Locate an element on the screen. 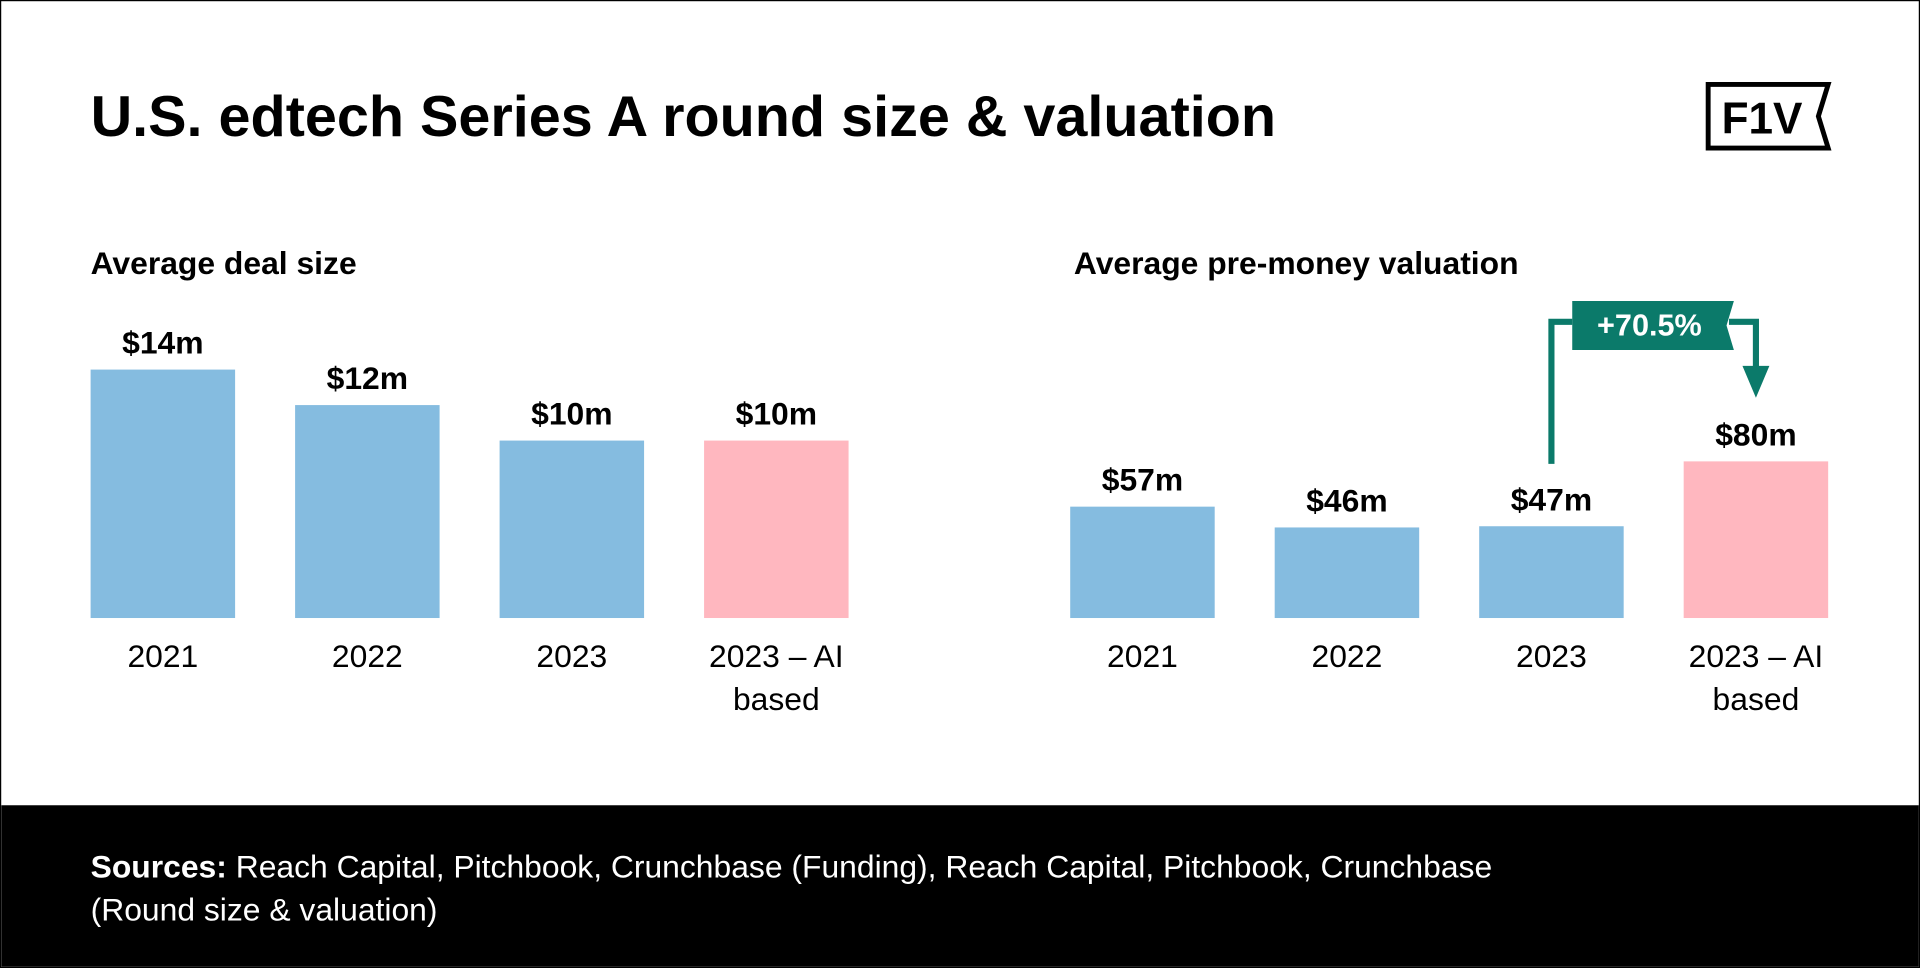  chart-title: Average deal size is located at coordinates (223, 263).